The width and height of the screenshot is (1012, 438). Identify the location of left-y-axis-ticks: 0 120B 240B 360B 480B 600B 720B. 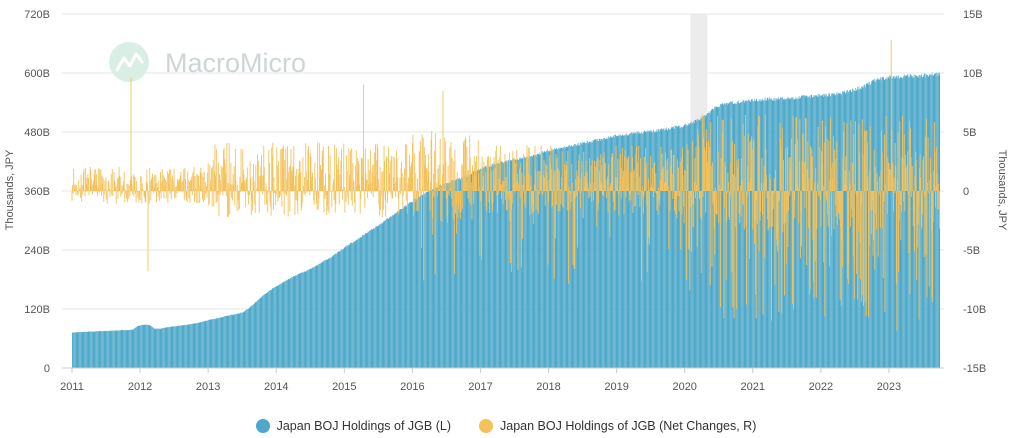
(37, 192).